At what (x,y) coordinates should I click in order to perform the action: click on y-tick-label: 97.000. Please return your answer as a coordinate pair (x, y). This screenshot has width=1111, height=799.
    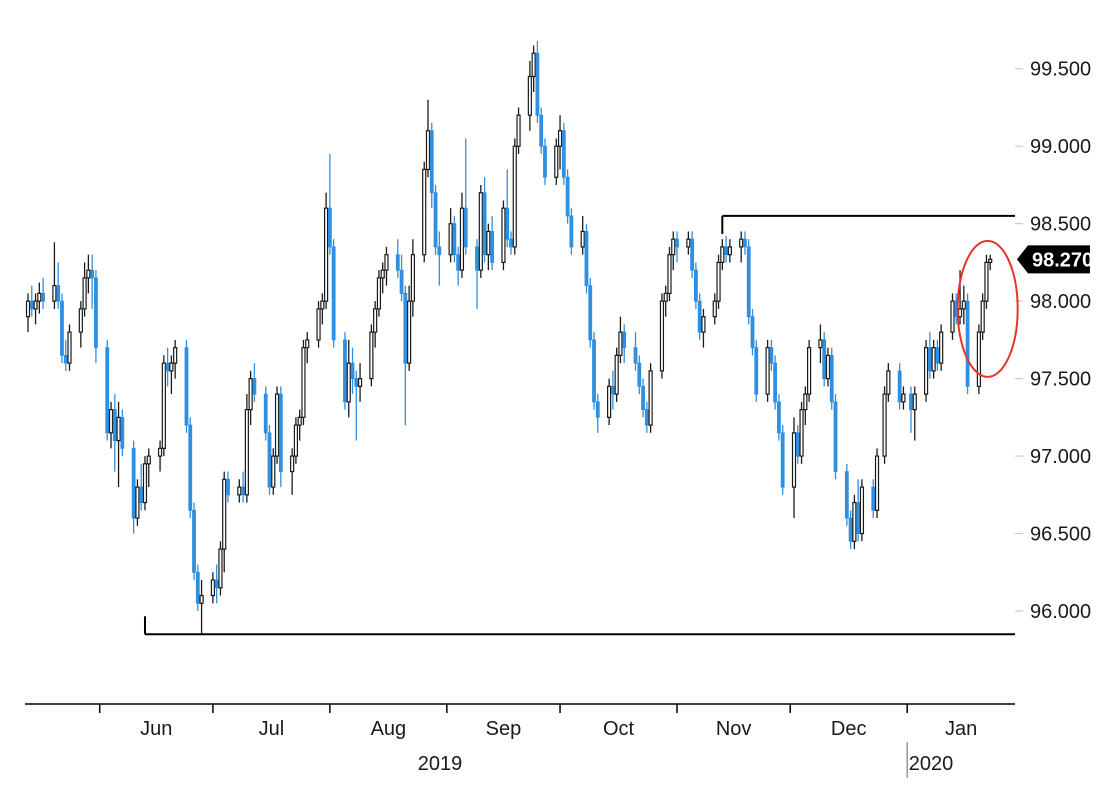
    Looking at the image, I should click on (1060, 457).